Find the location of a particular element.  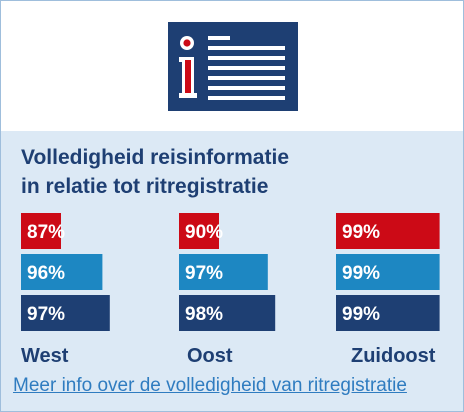

category-label-zuidoost: Zuidoost is located at coordinates (393, 356).